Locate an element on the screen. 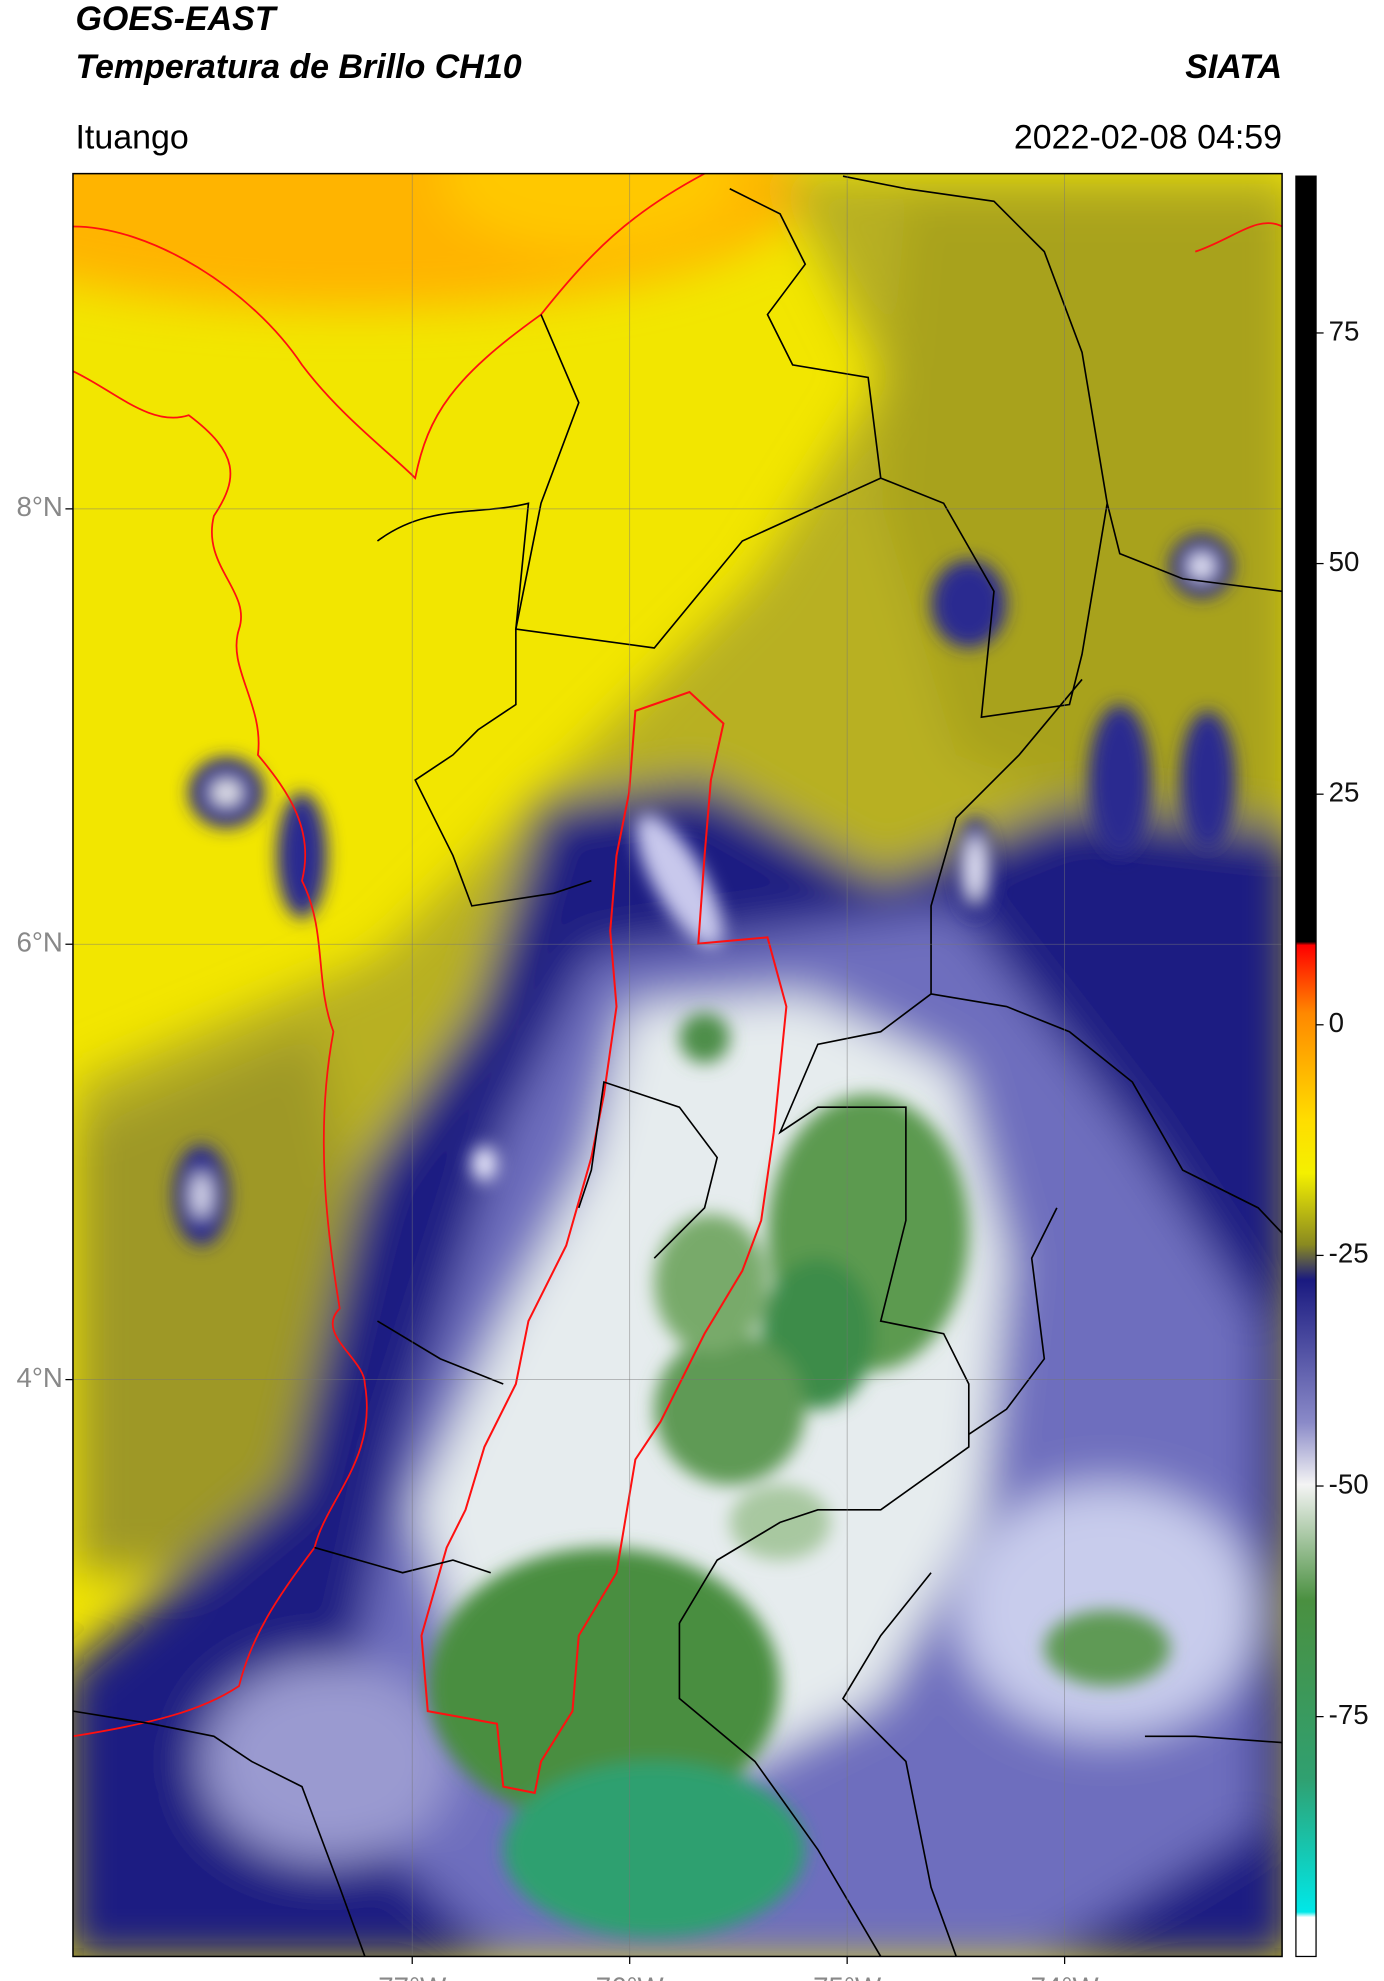 The image size is (1384, 1981). colorbar-tick-label: -50 is located at coordinates (1349, 1483).